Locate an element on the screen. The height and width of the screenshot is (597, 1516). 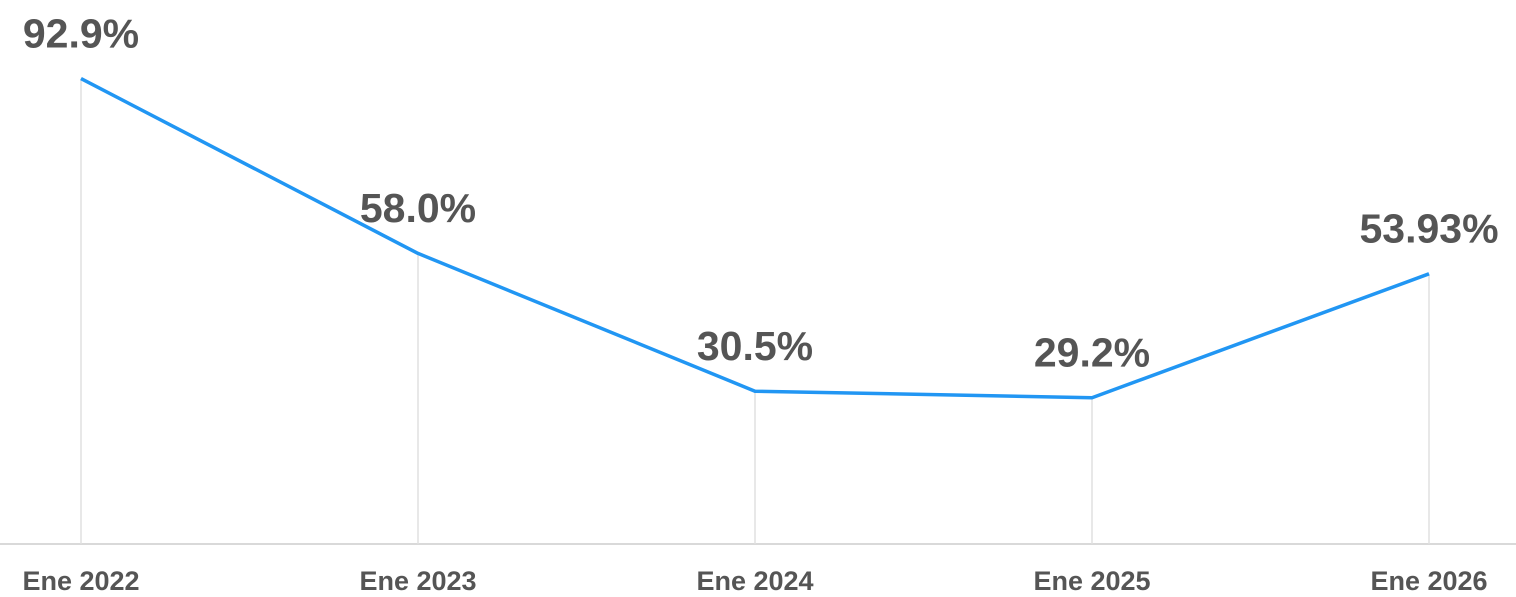
x-tick-label: Ene 2022 is located at coordinates (80, 581).